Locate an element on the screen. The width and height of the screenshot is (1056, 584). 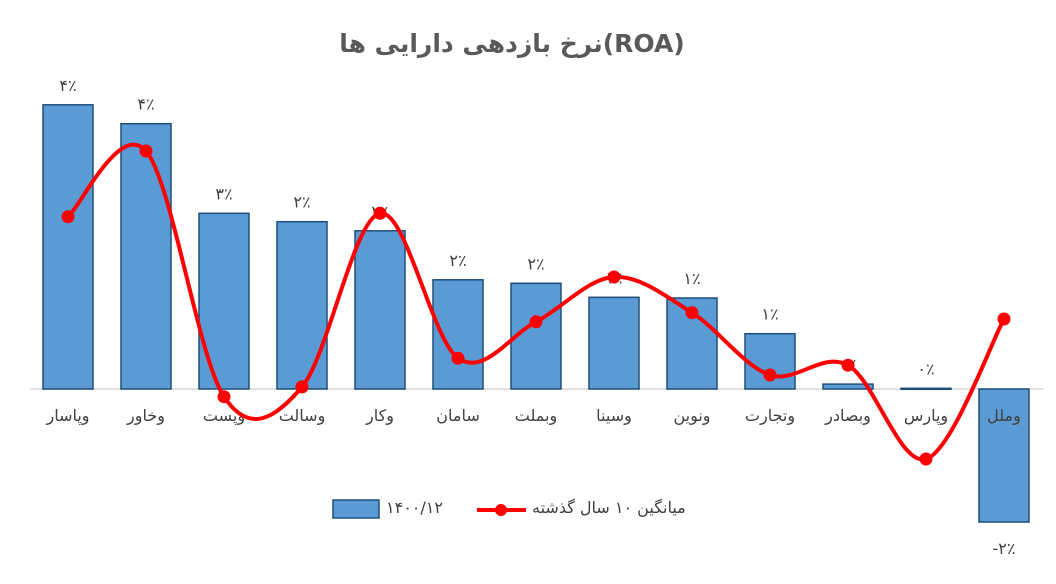
category-label: وتجارت is located at coordinates (770, 416).